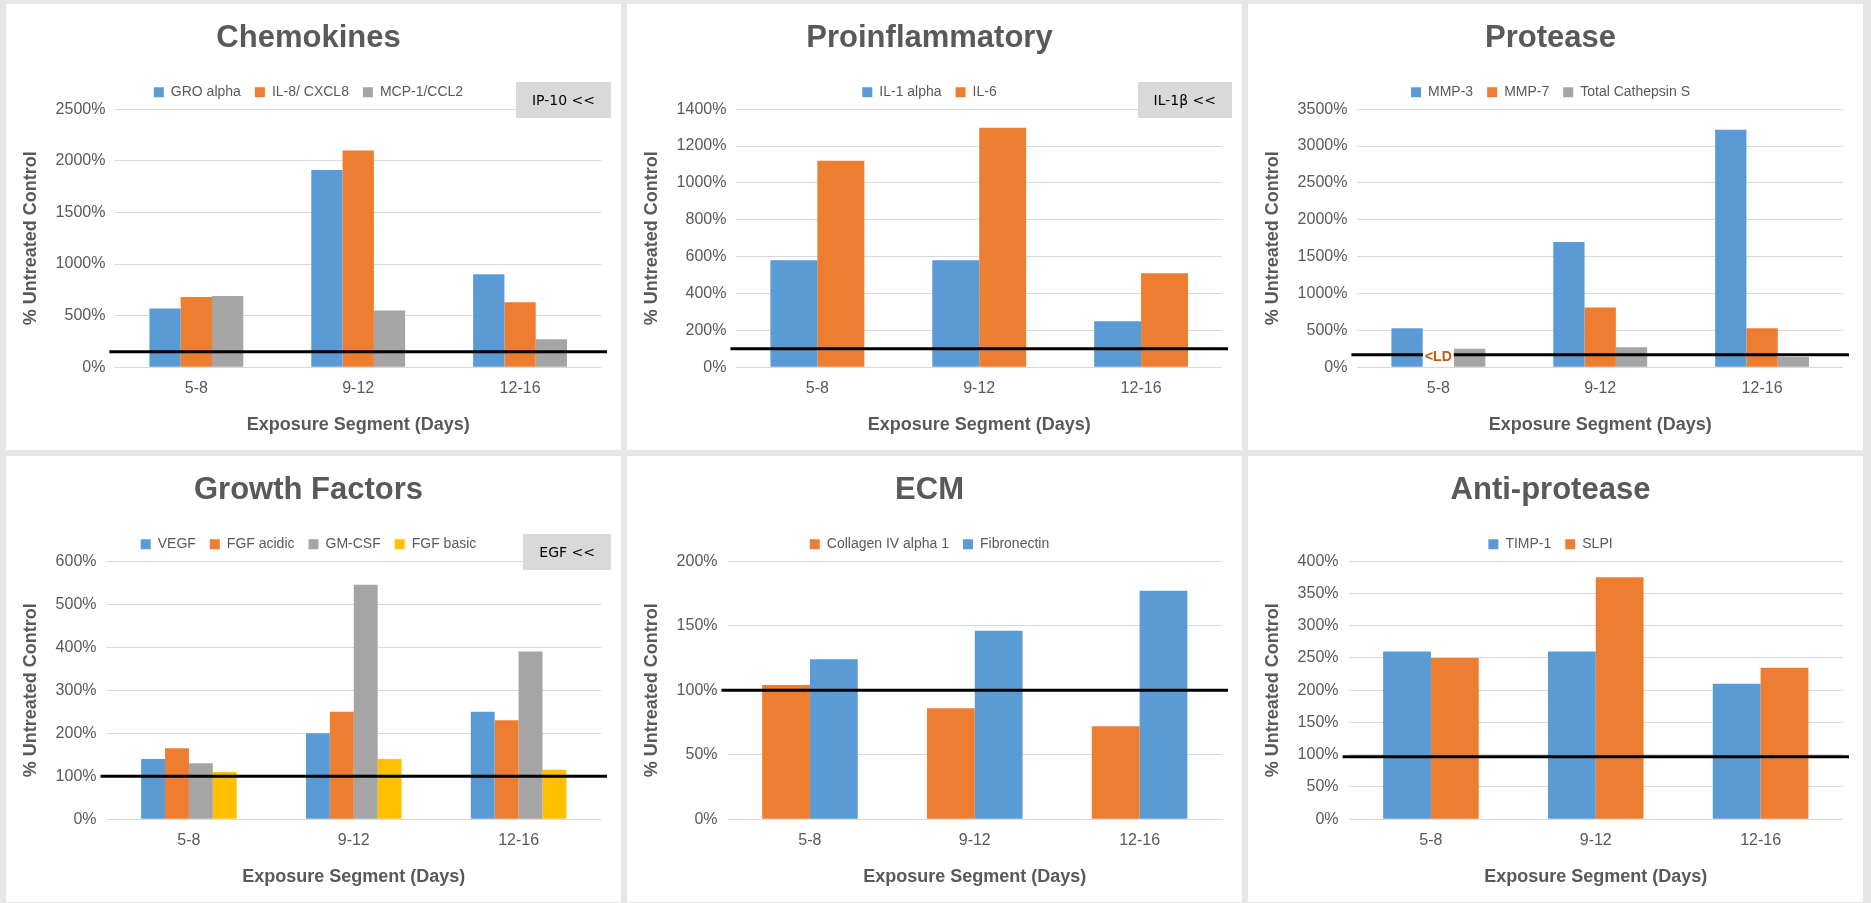  What do you see at coordinates (910, 91) in the screenshot?
I see `legend-label: IL-1 alpha` at bounding box center [910, 91].